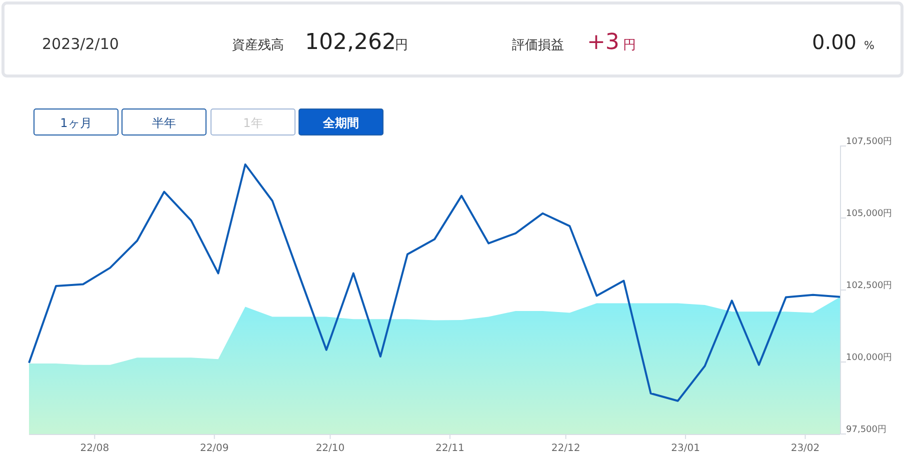 The height and width of the screenshot is (461, 906). Describe the element at coordinates (603, 42) in the screenshot. I see `text: +3` at that location.